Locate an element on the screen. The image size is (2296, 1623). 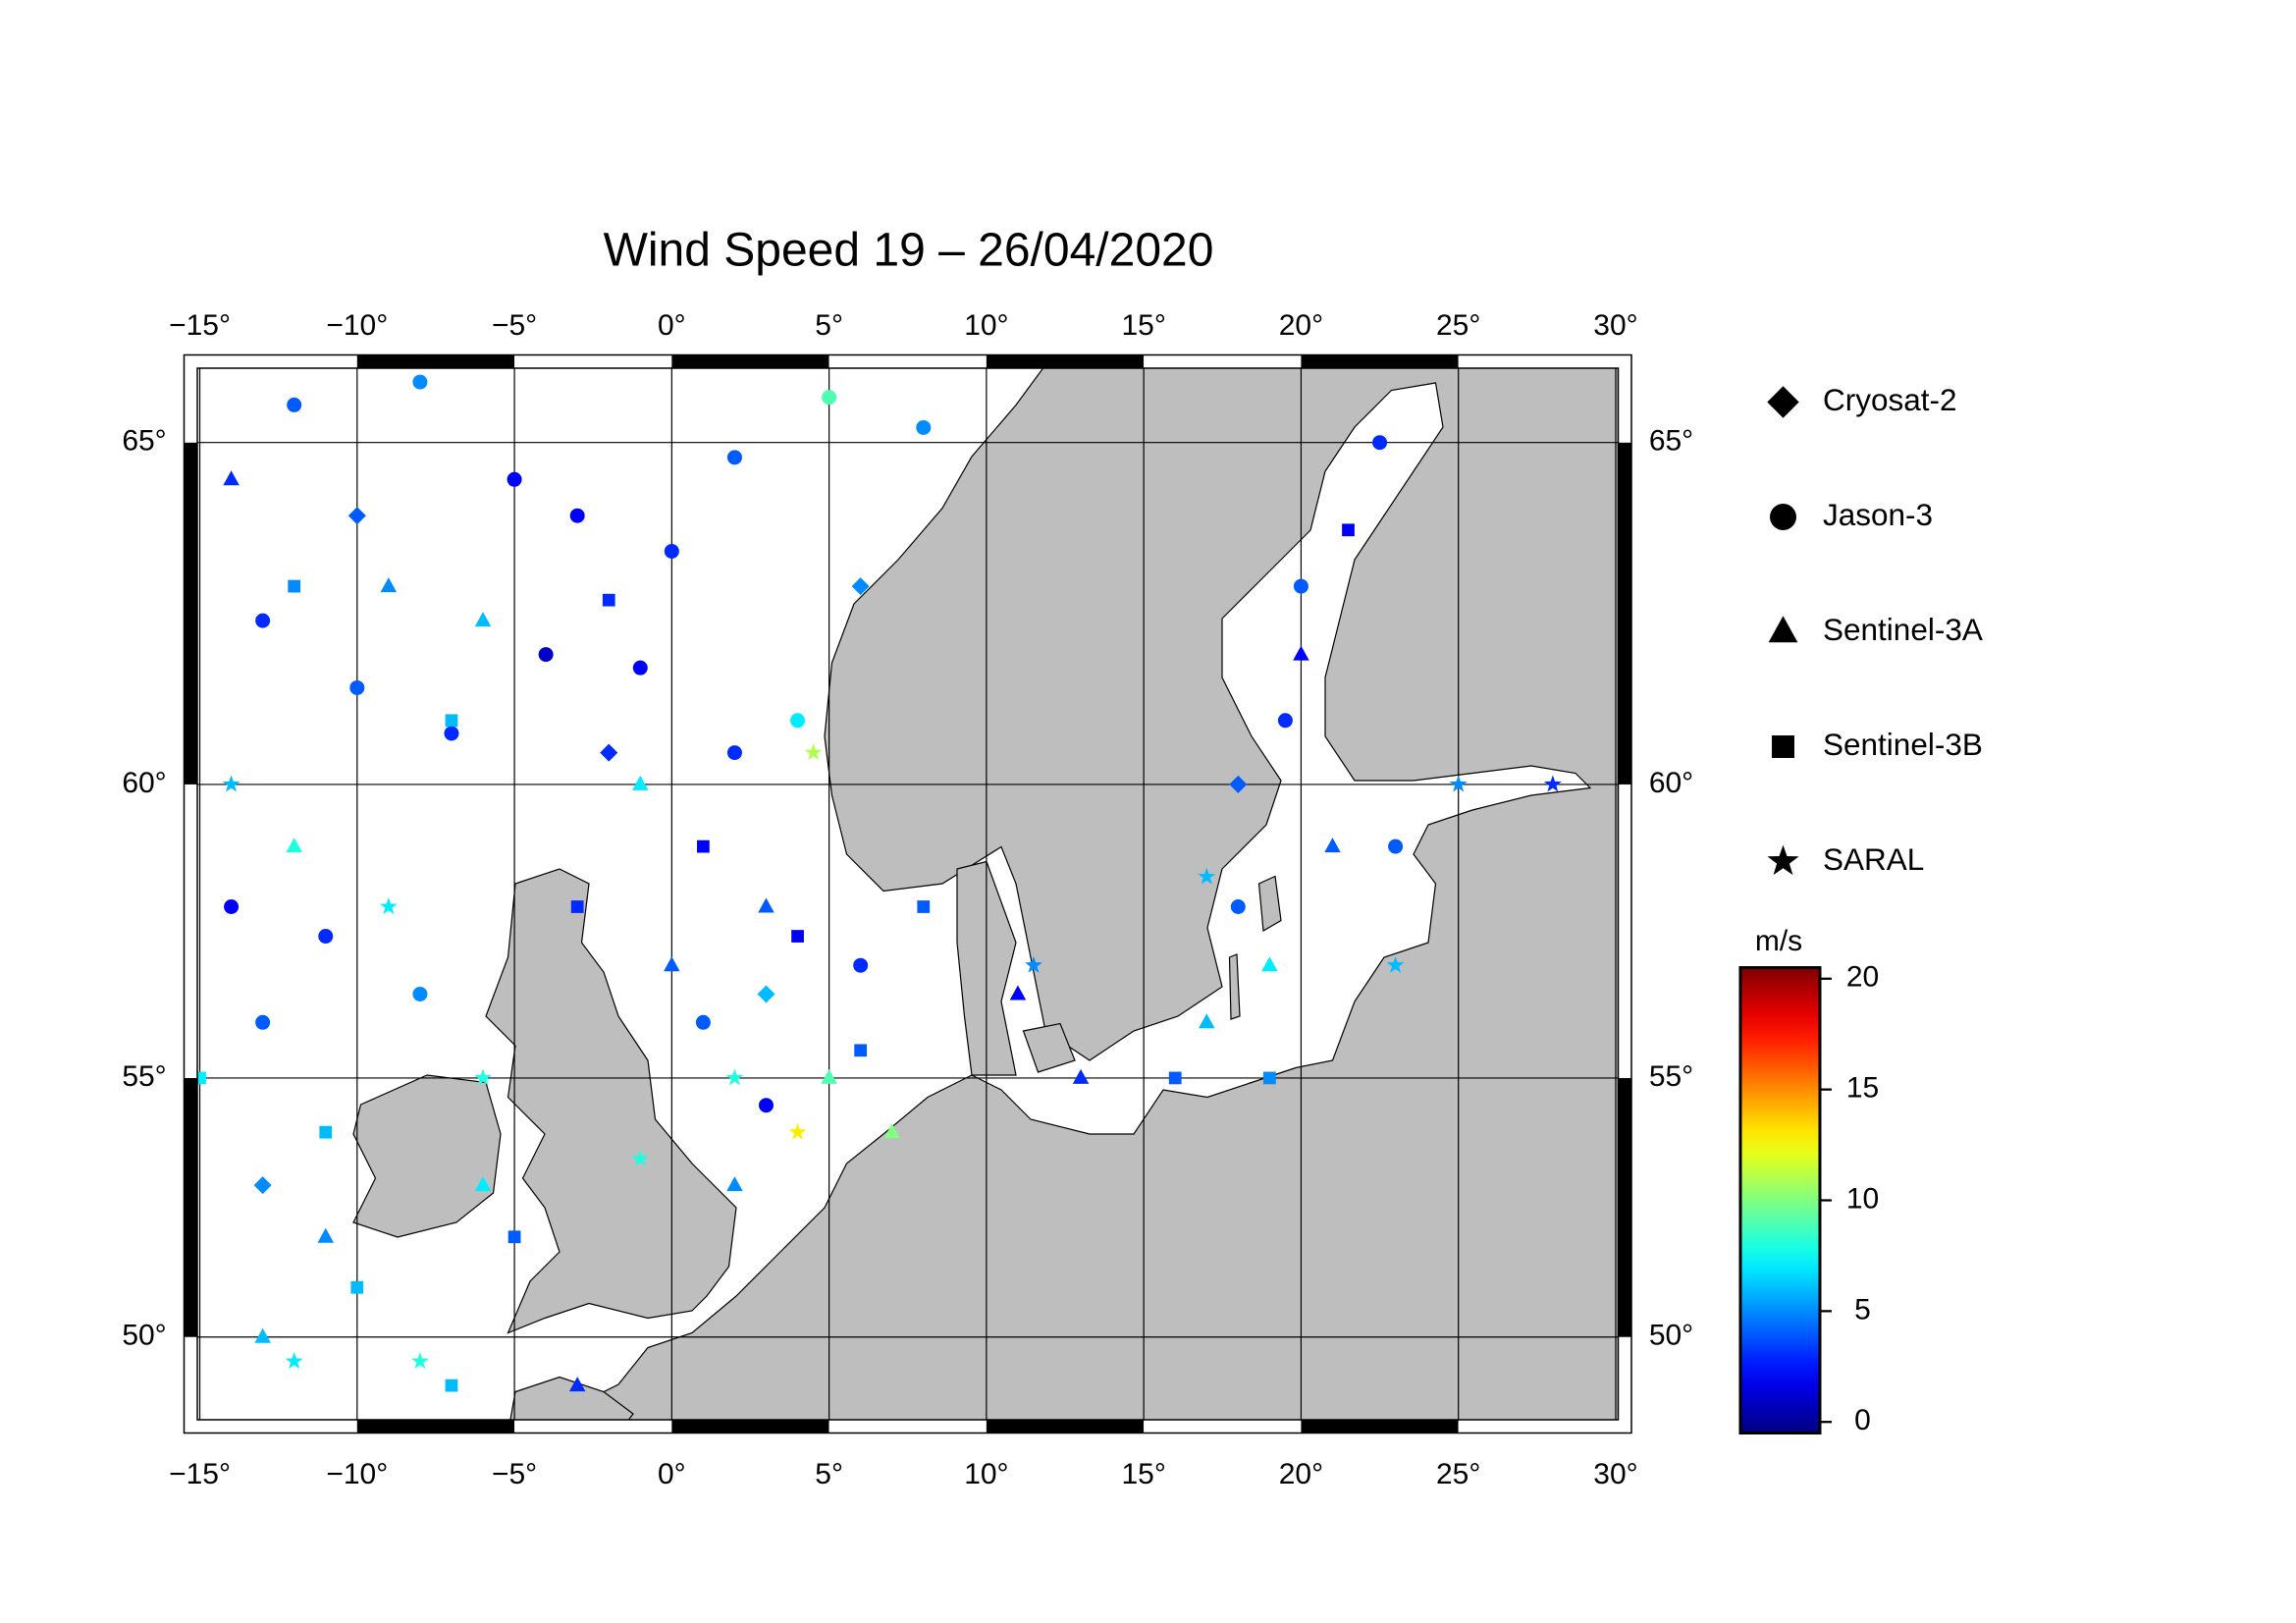
legend-label: SARAL is located at coordinates (1874, 859).